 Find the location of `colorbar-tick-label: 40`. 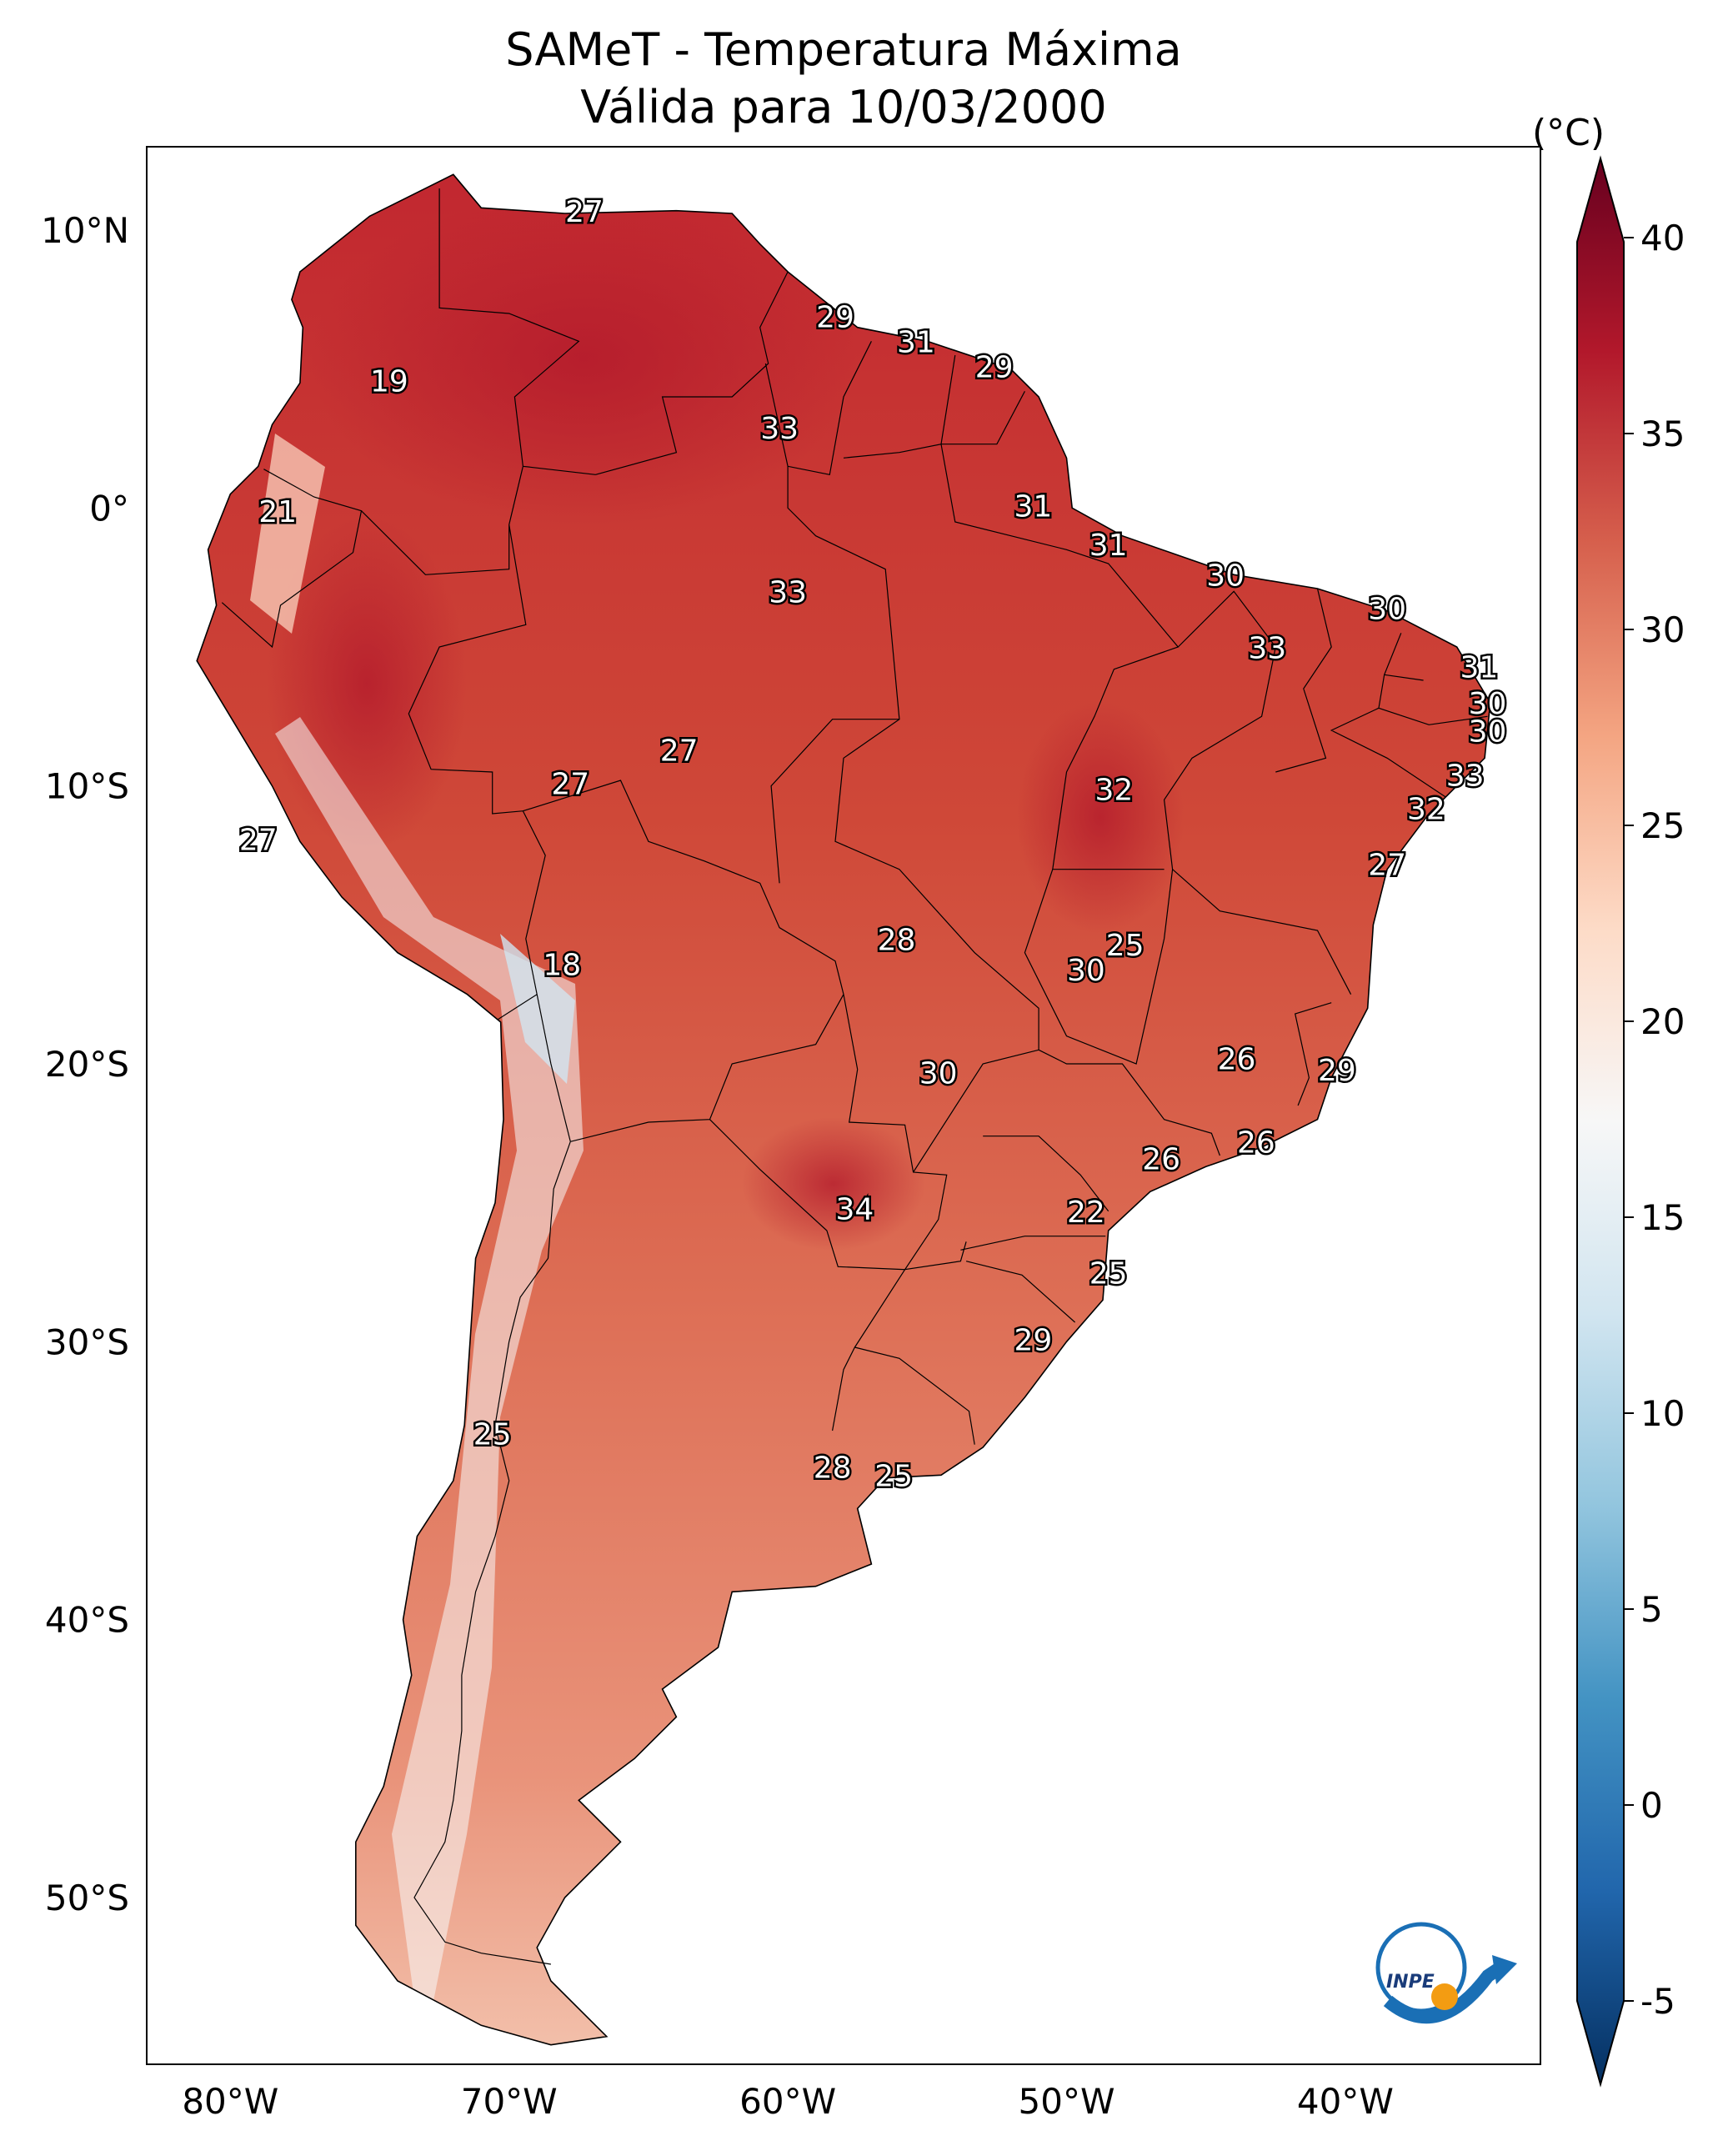

colorbar-tick-label: 40 is located at coordinates (1663, 238).